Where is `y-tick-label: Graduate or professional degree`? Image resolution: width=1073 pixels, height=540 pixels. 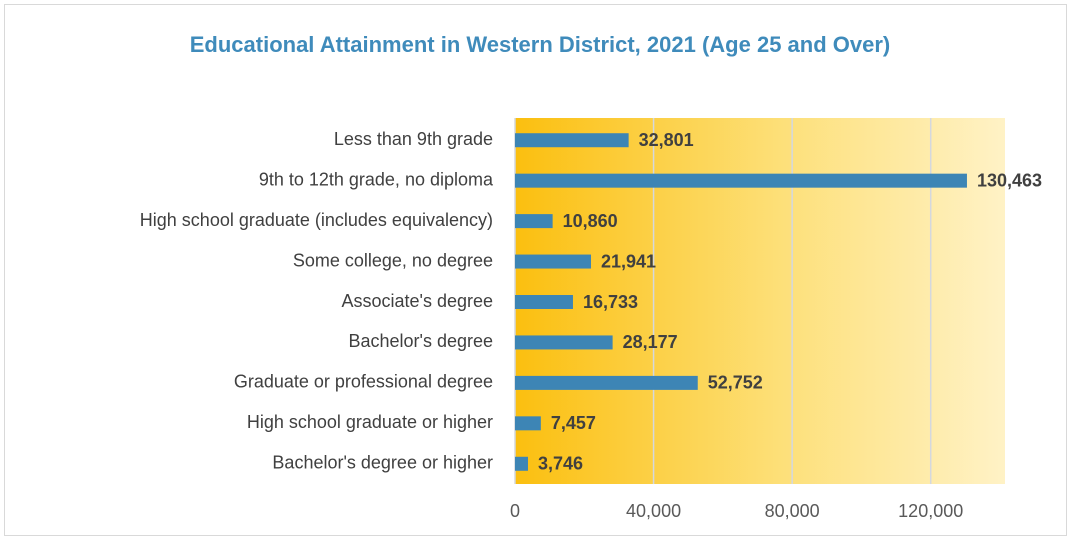
y-tick-label: Graduate or professional degree is located at coordinates (363, 382).